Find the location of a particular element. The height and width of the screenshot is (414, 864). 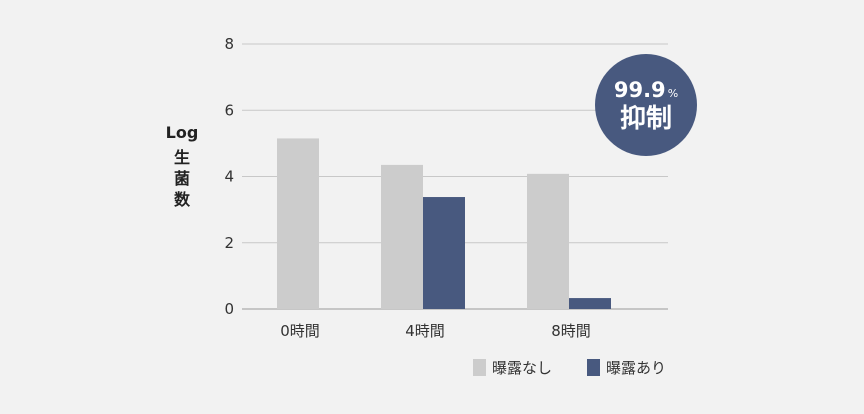

x-tick-label: 8時間 is located at coordinates (571, 331).